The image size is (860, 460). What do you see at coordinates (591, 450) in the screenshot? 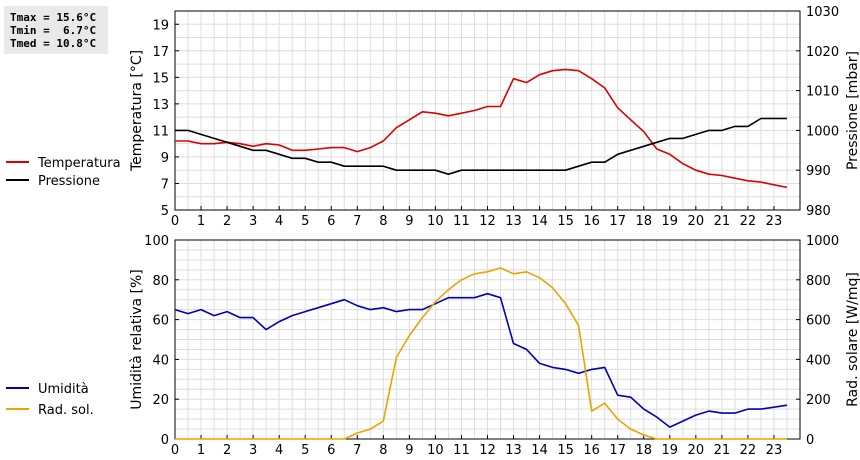
I see `chart2-xtick-label: 16` at bounding box center [591, 450].